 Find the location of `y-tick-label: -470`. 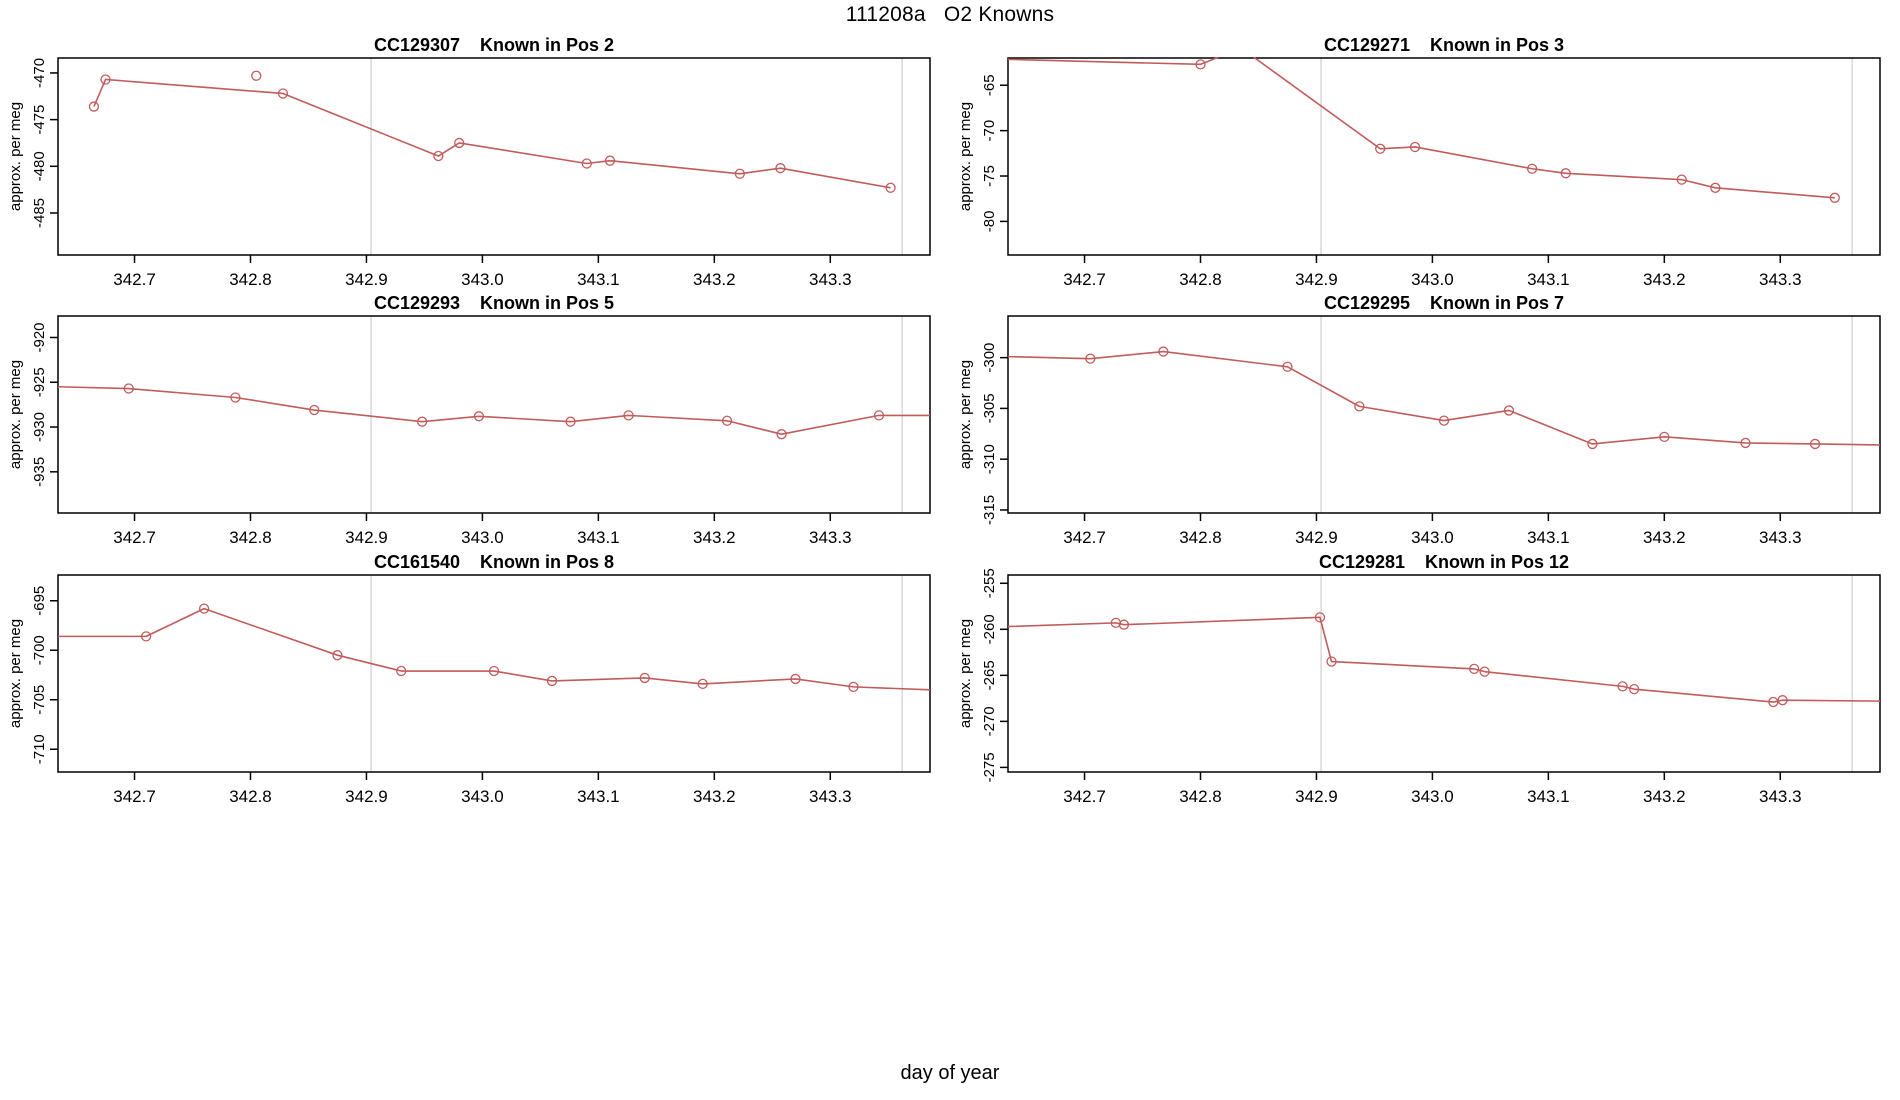

y-tick-label: -470 is located at coordinates (39, 73).